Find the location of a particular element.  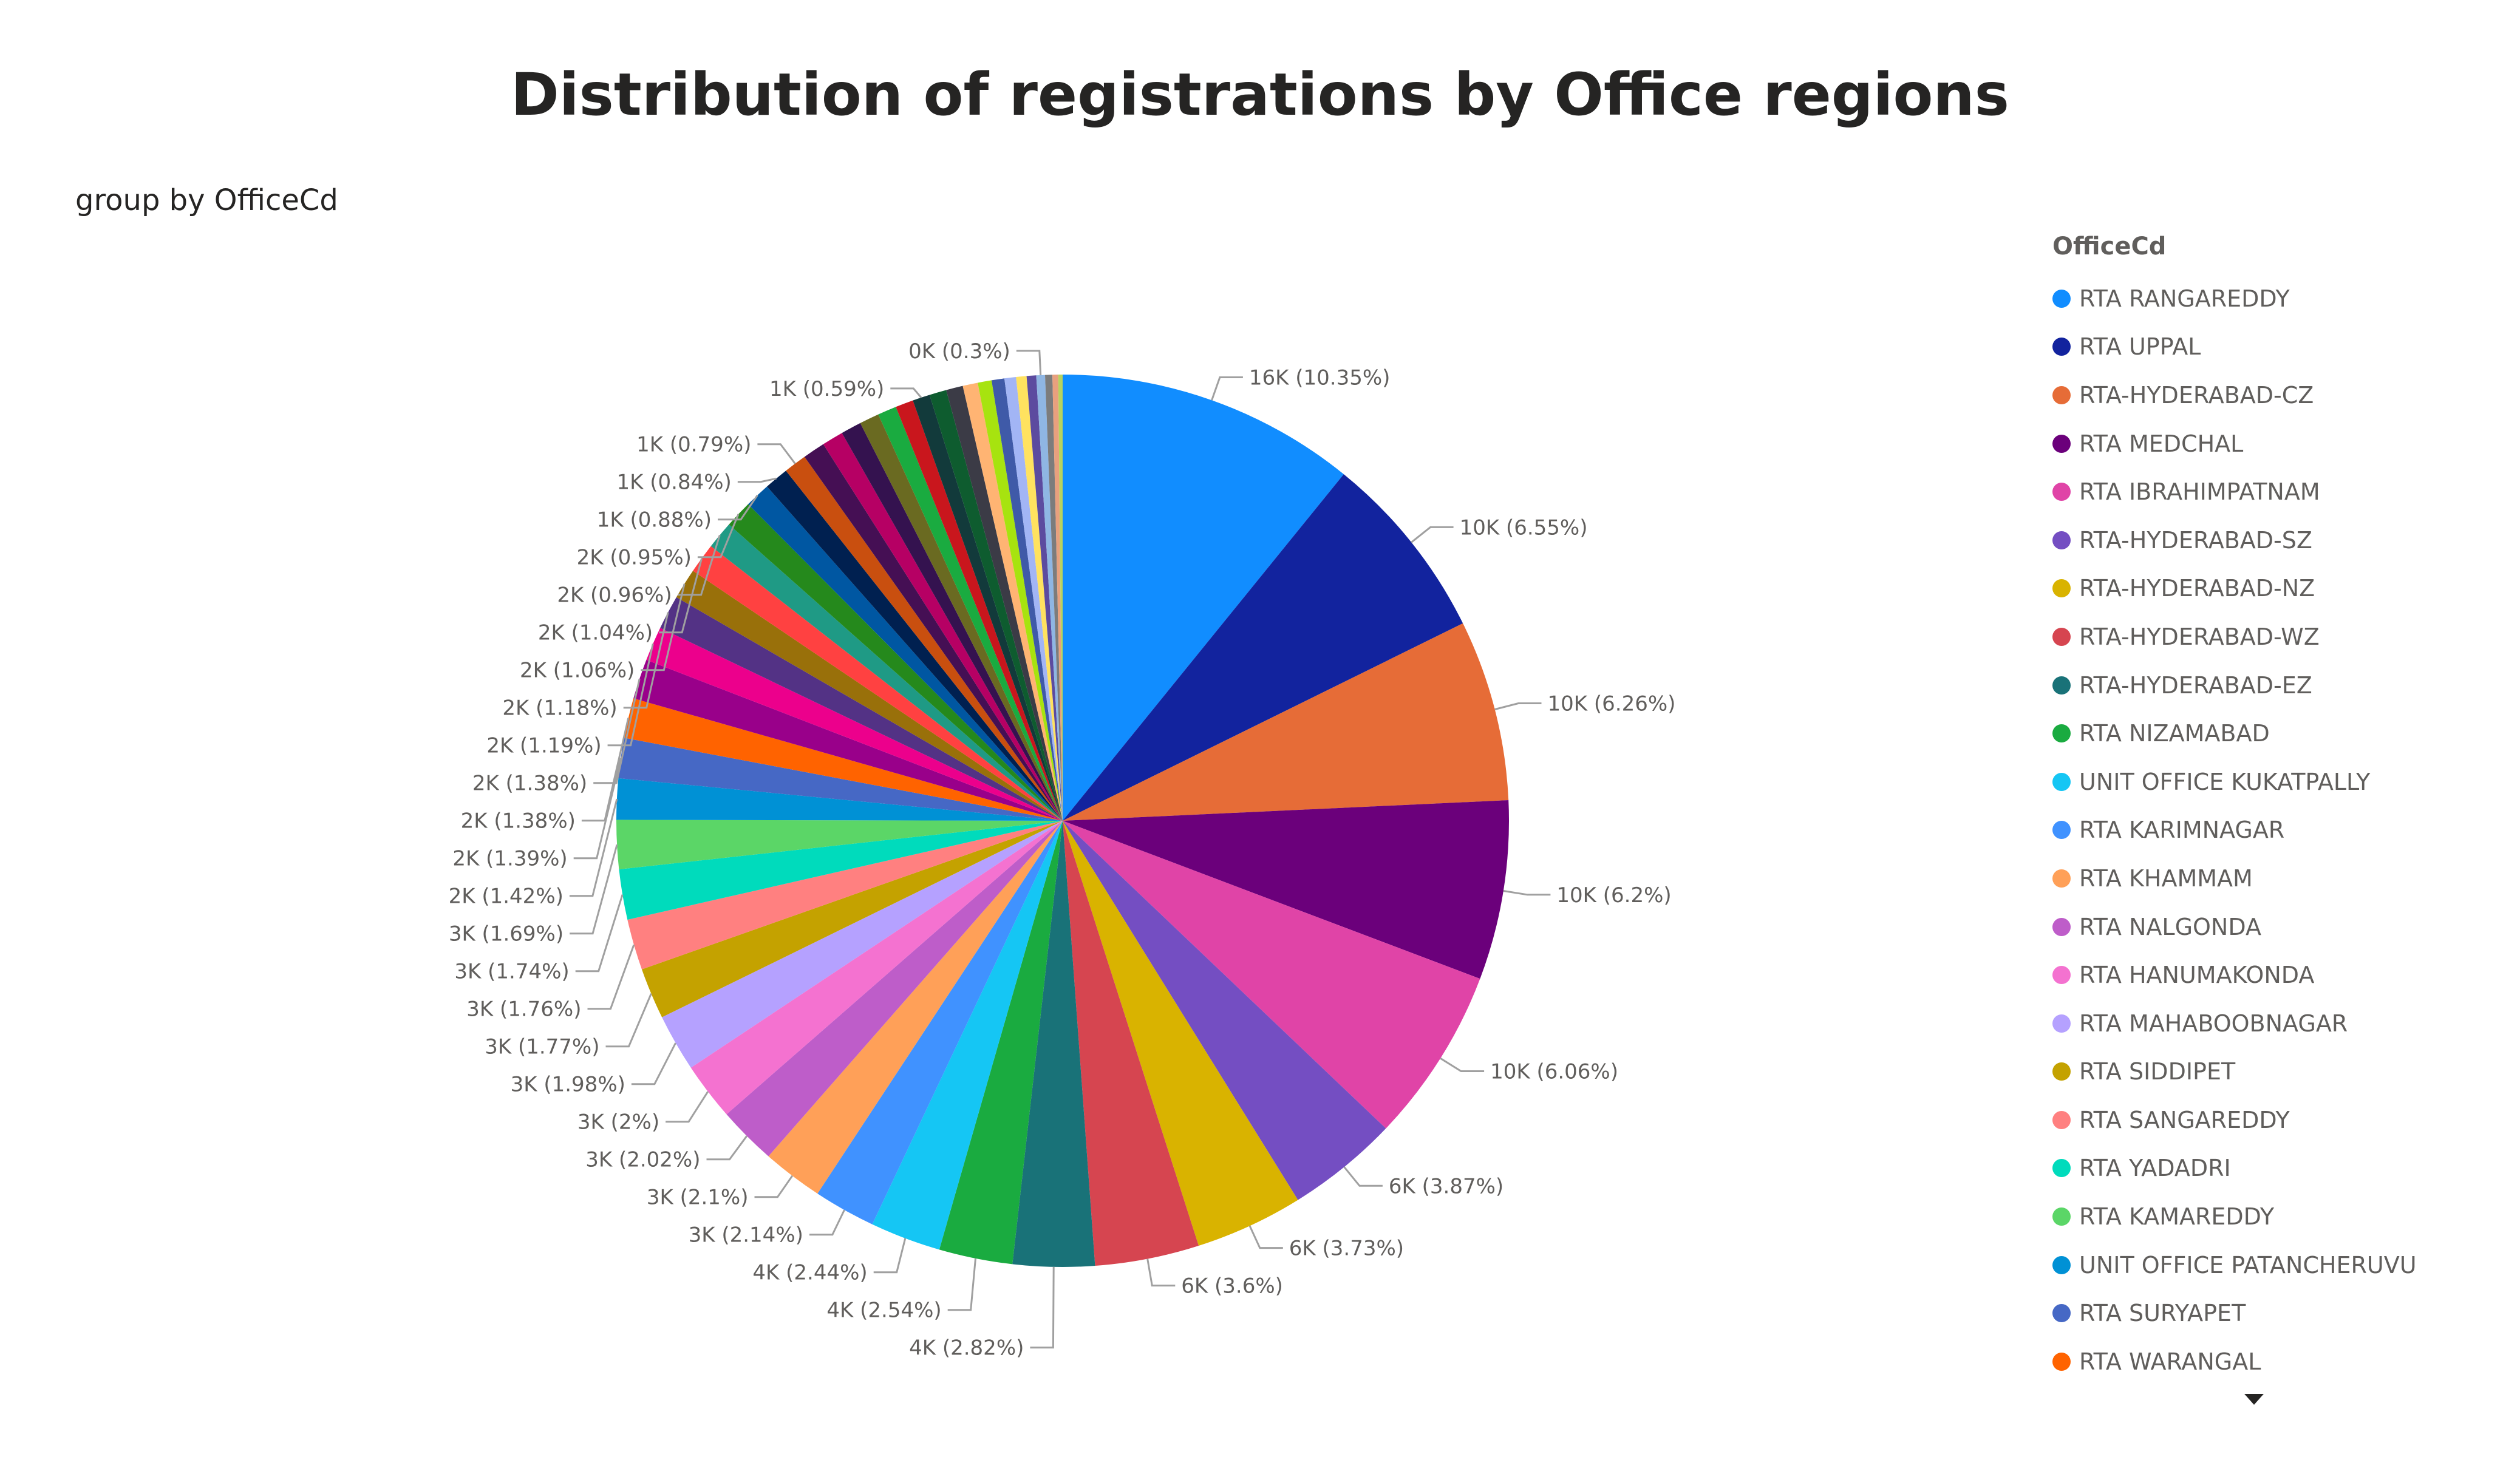

legend-label: RTA NIZAMABAD is located at coordinates (2174, 733).